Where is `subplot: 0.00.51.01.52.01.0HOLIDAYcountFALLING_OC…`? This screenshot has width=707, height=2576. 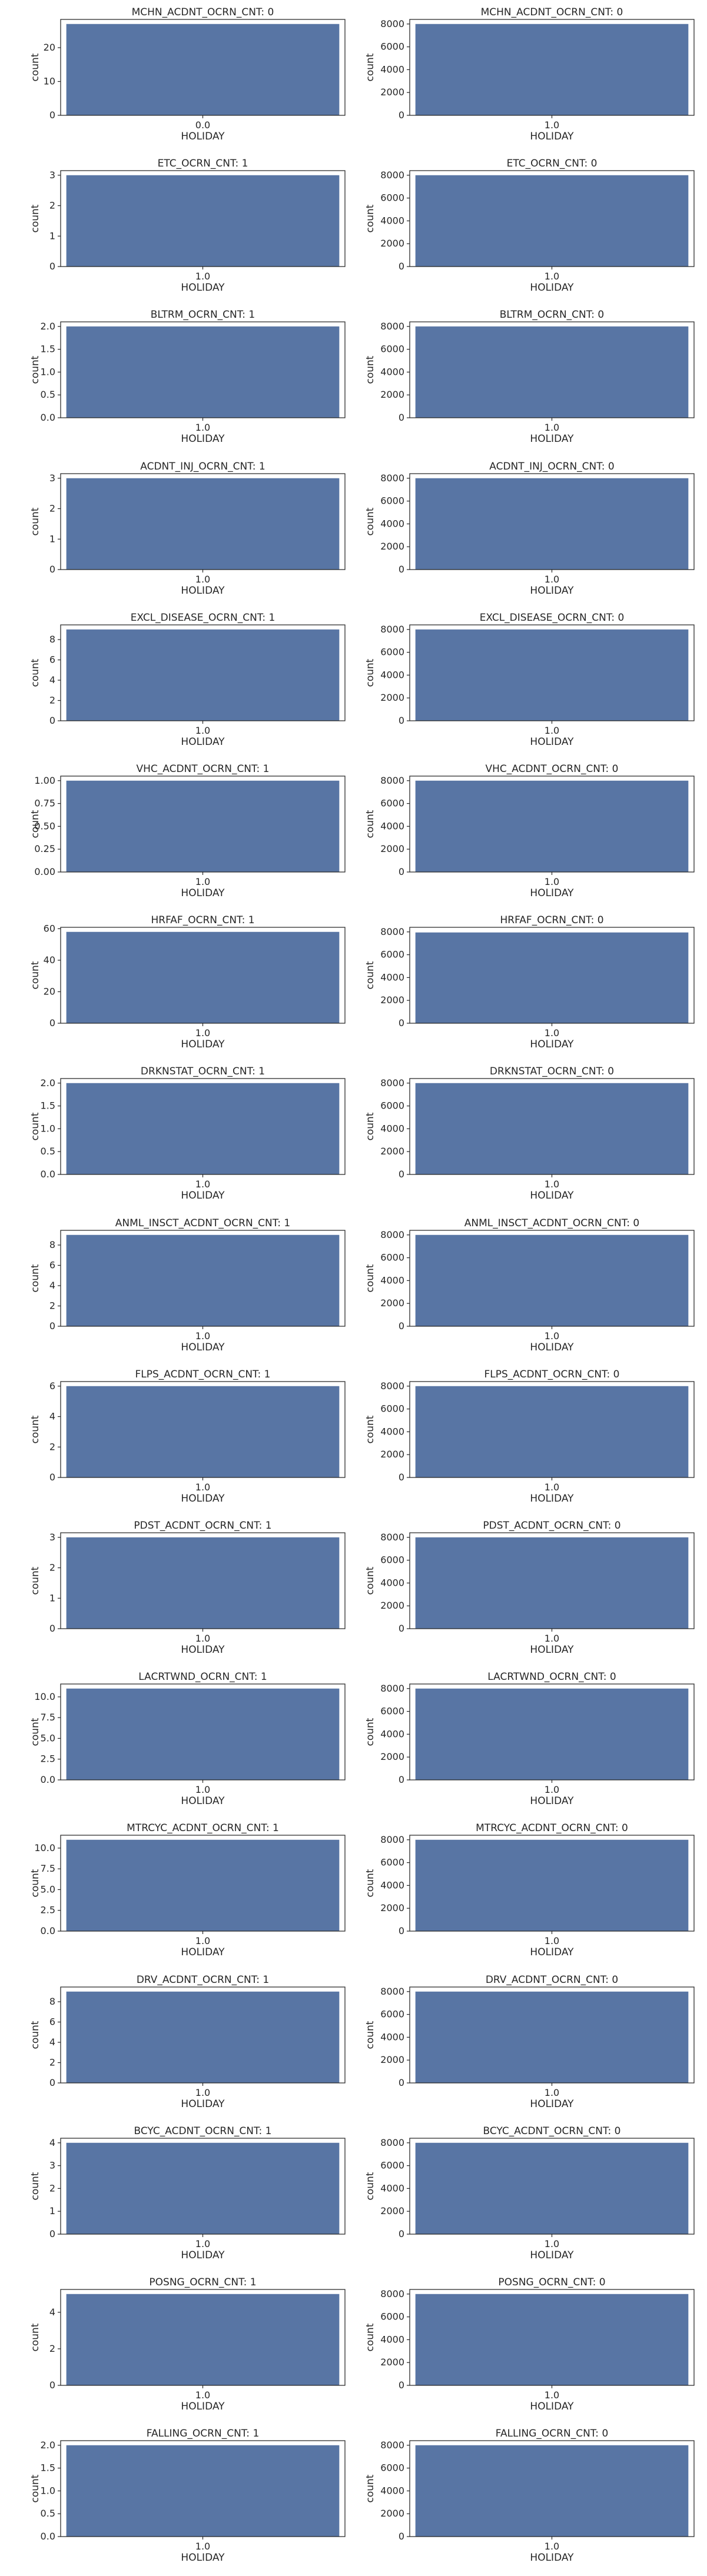 subplot: 0.00.51.01.52.01.0HOLIDAYcountFALLING_OC… is located at coordinates (187, 2496).